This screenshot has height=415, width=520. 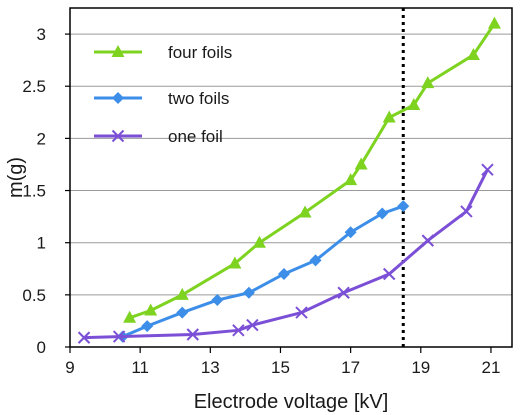 What do you see at coordinates (118, 51) in the screenshot?
I see `legend-marker-four-foils` at bounding box center [118, 51].